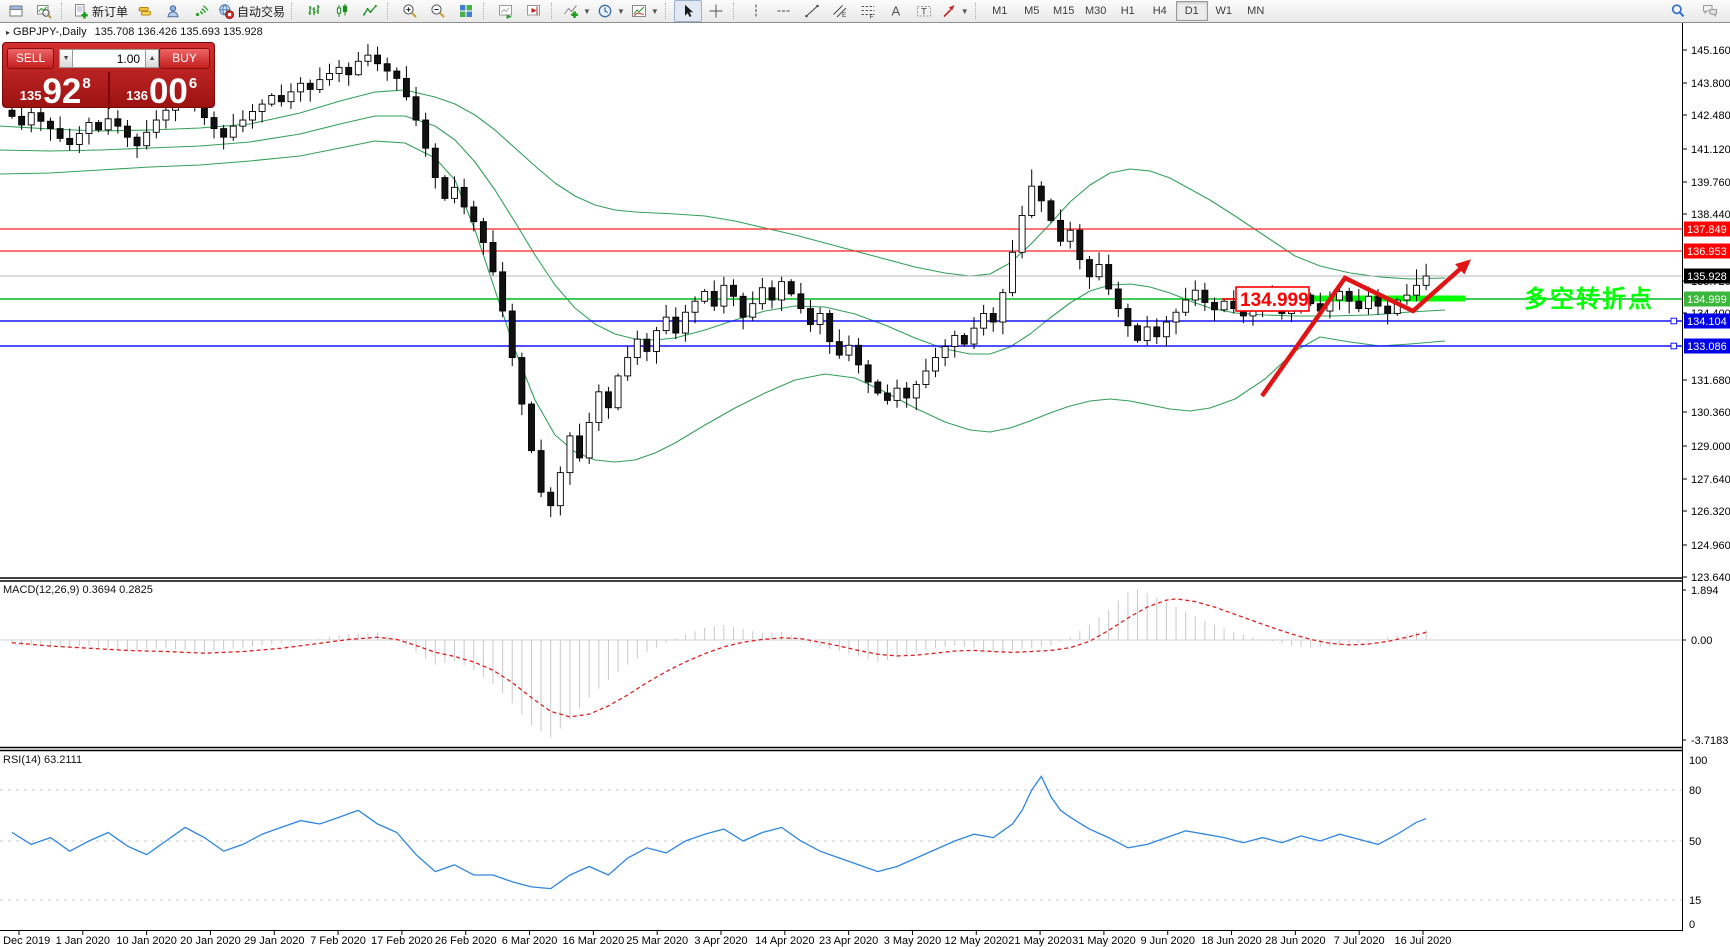  Describe the element at coordinates (1159, 11) in the screenshot. I see `timeframe-h4: H4` at that location.